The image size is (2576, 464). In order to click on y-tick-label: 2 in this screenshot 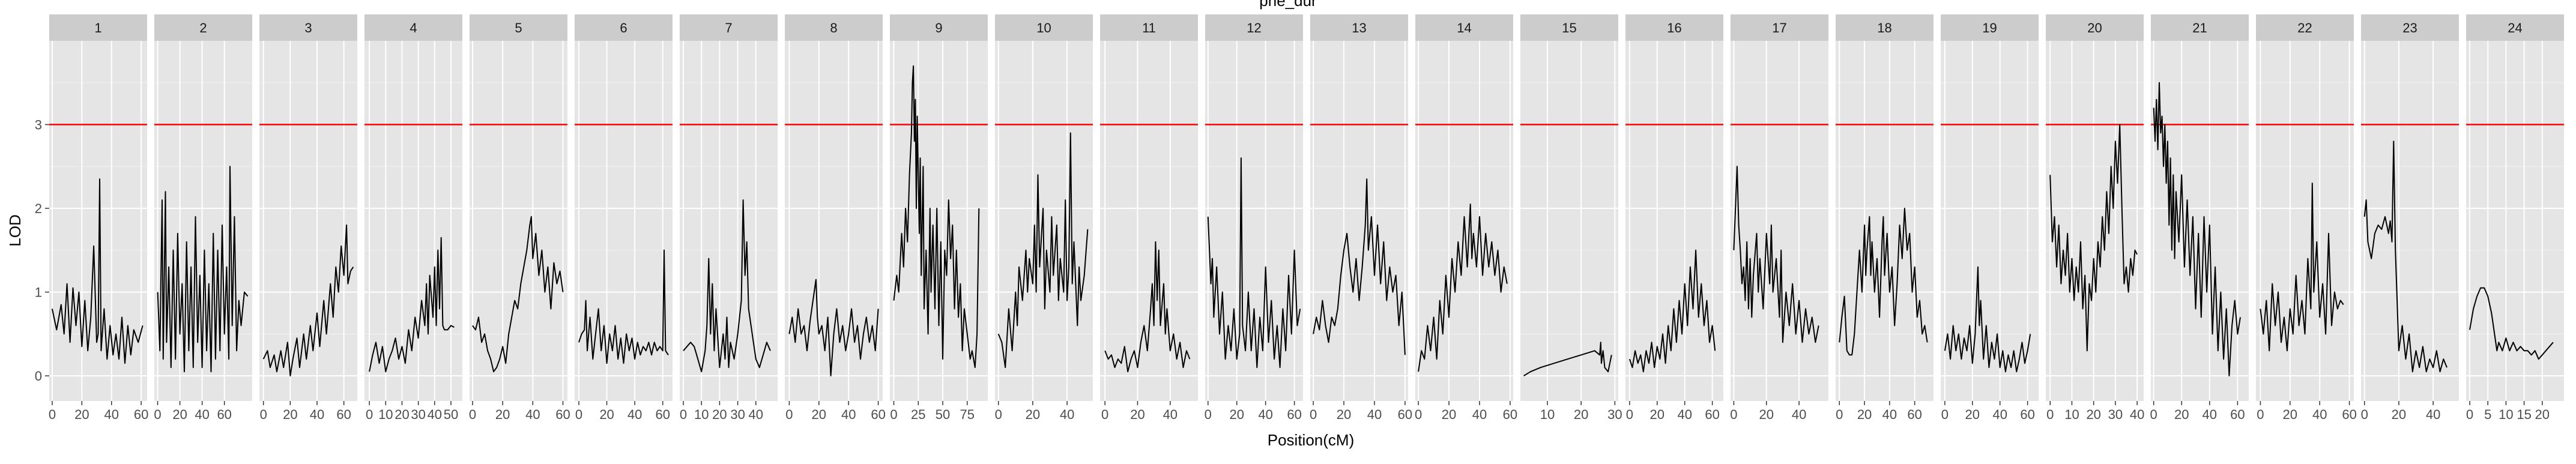, I will do `click(38, 208)`.